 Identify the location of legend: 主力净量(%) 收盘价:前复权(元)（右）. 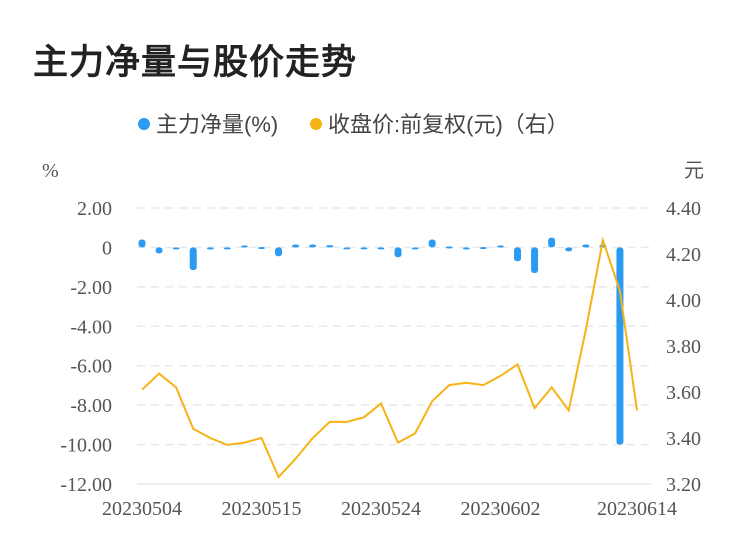
(353, 124).